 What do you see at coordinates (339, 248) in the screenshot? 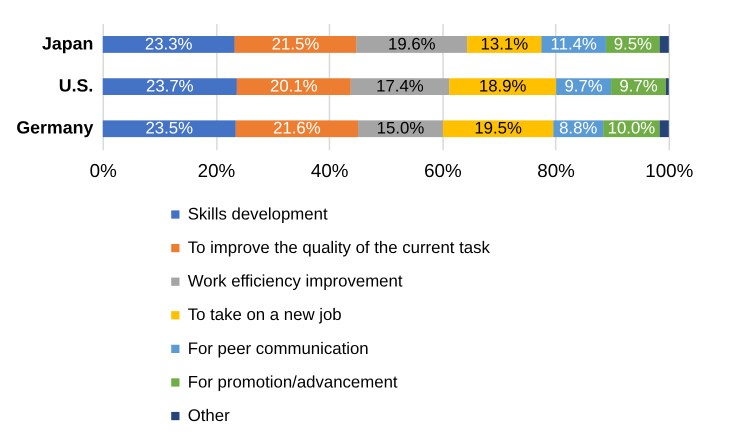
I see `legend-label: To improve the quality of the current task` at bounding box center [339, 248].